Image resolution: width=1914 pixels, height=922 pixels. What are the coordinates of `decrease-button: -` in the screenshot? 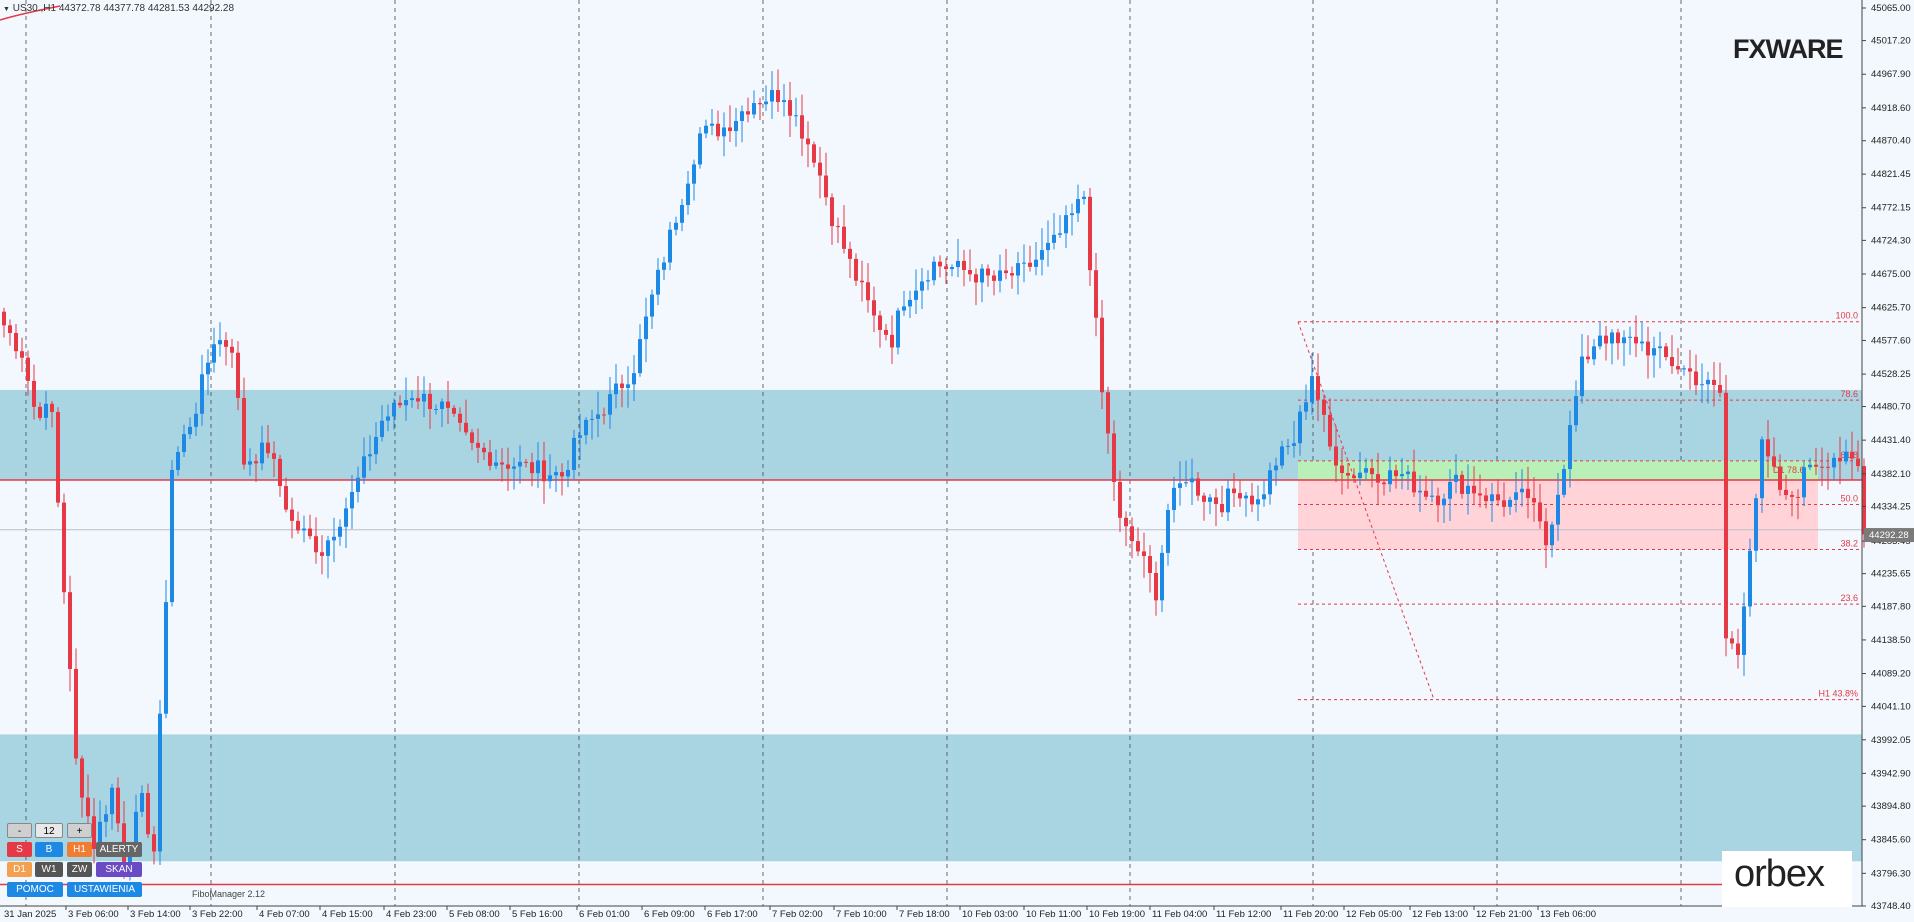 It's located at (19, 830).